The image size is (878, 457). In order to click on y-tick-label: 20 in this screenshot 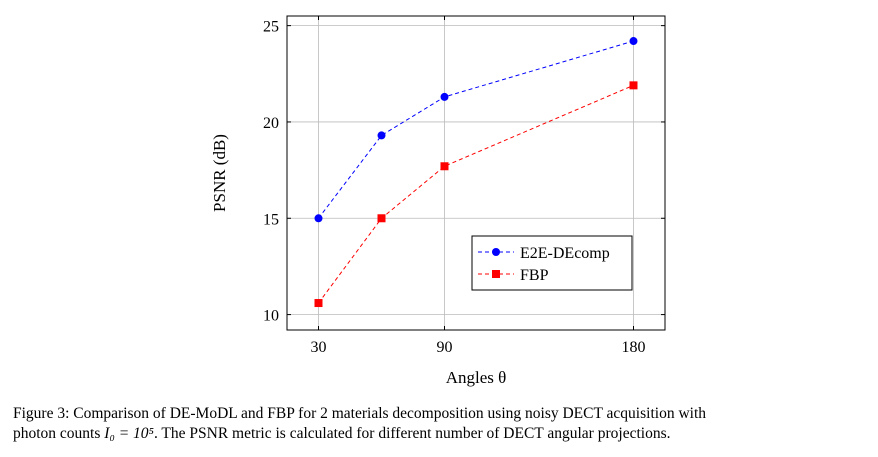, I will do `click(271, 123)`.